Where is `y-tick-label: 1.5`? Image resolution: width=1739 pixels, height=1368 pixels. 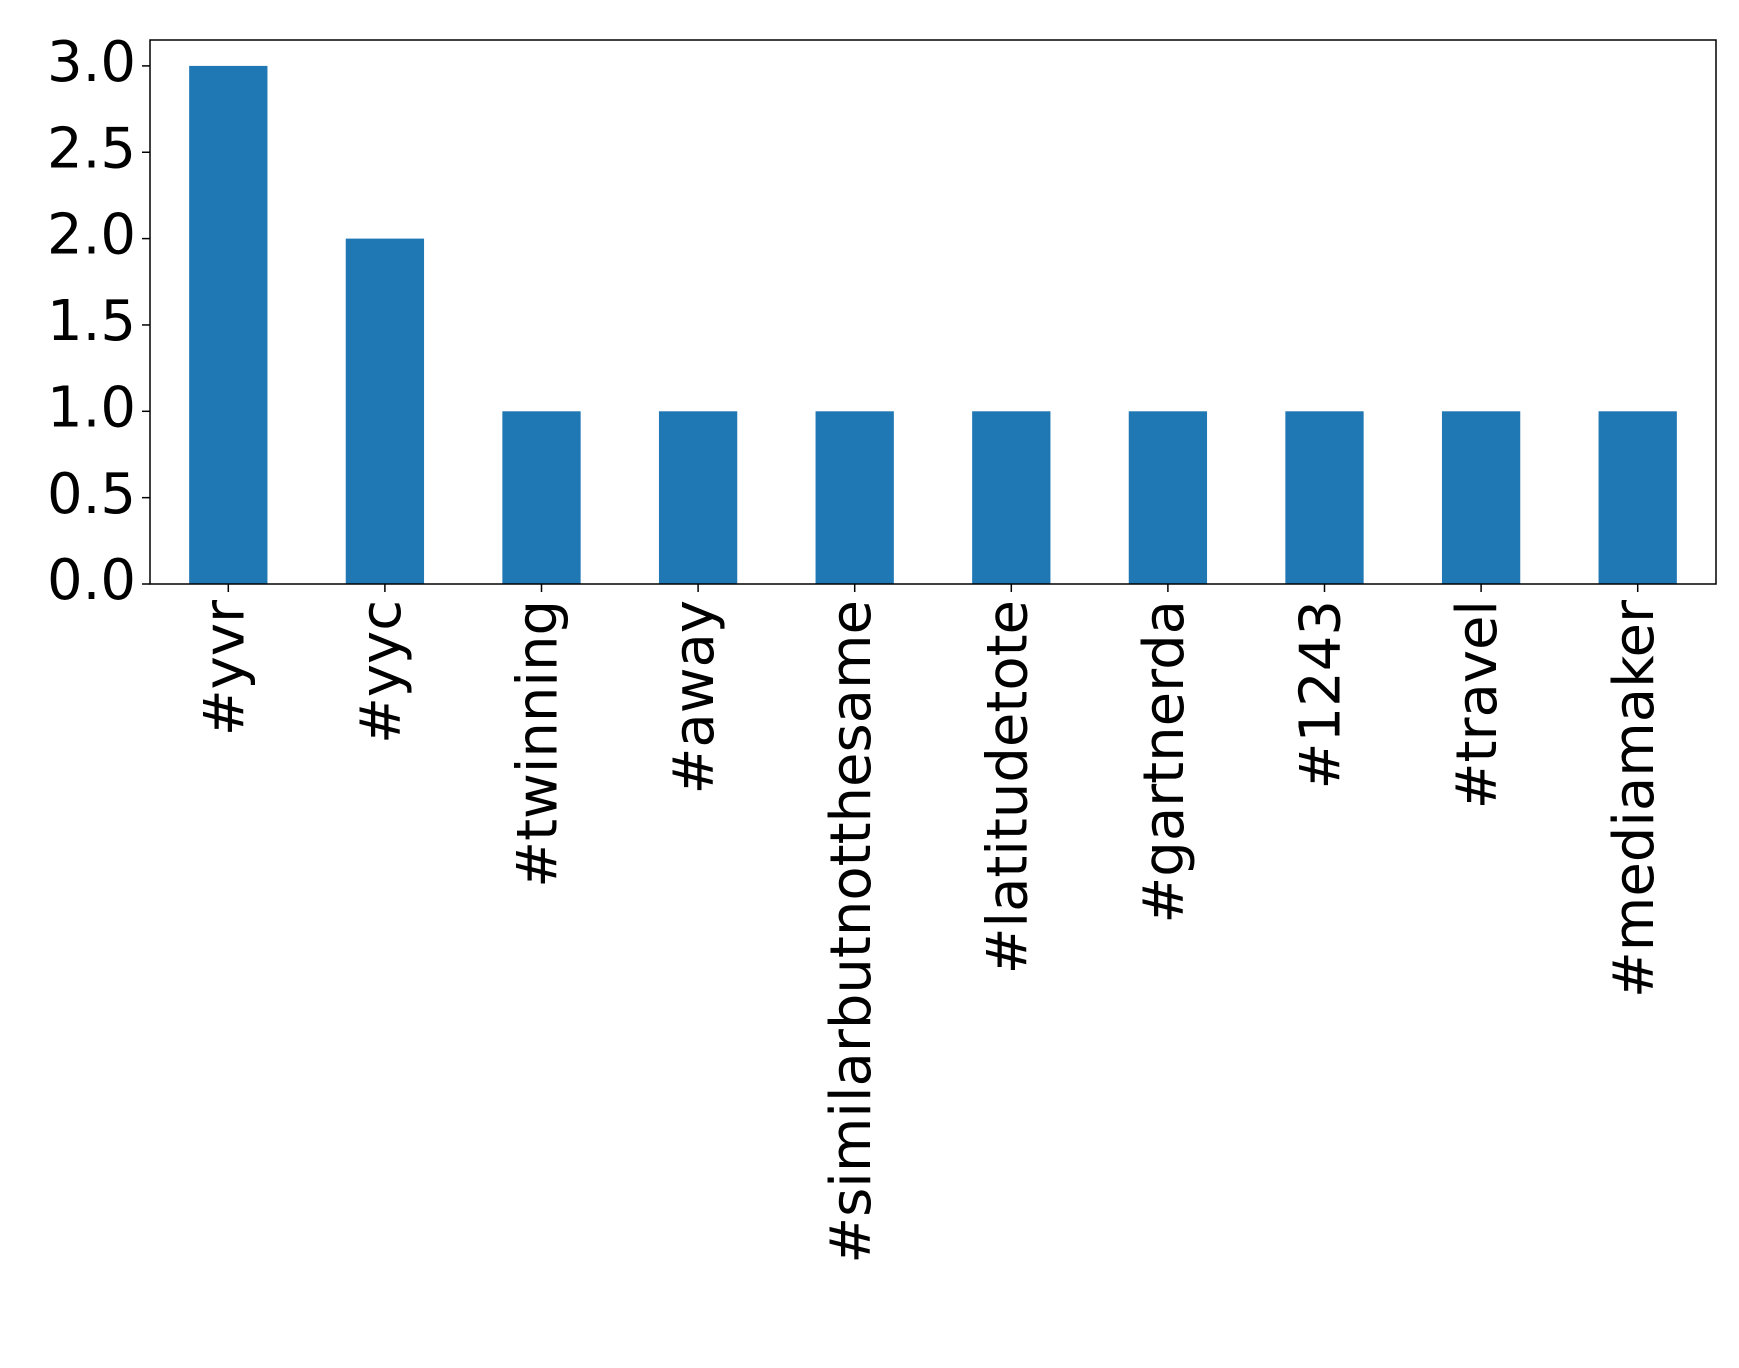 y-tick-label: 1.5 is located at coordinates (91, 321).